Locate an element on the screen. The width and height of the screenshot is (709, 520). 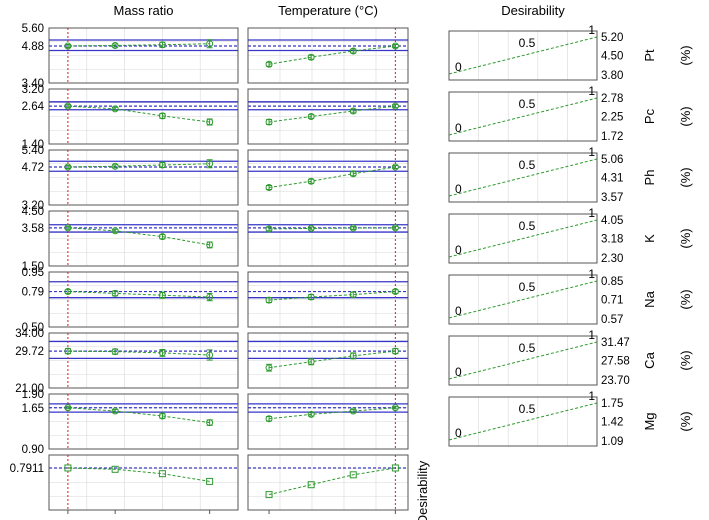
y-tick-label: 0.50 is located at coordinates (33, 328).